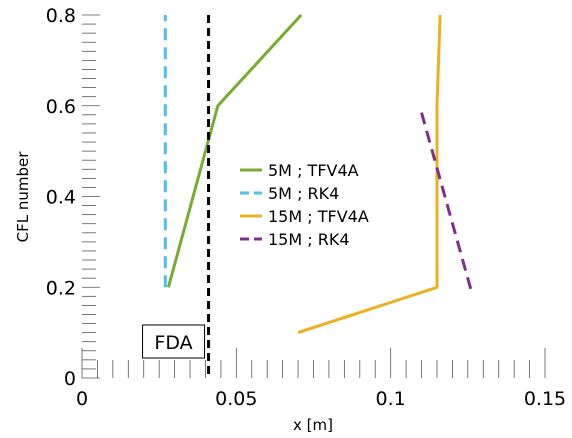  I want to click on x-tick-label: 0.1, so click(391, 399).